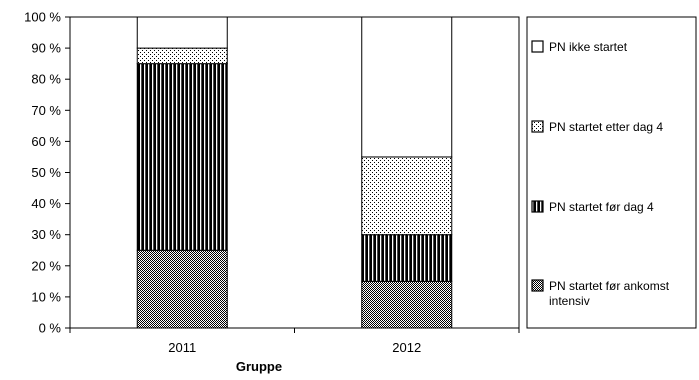 Image resolution: width=699 pixels, height=380 pixels. I want to click on legend-item-pn-startet-for-ankomst-intensiv: PN startet før ankomst intensiv, so click(600, 293).